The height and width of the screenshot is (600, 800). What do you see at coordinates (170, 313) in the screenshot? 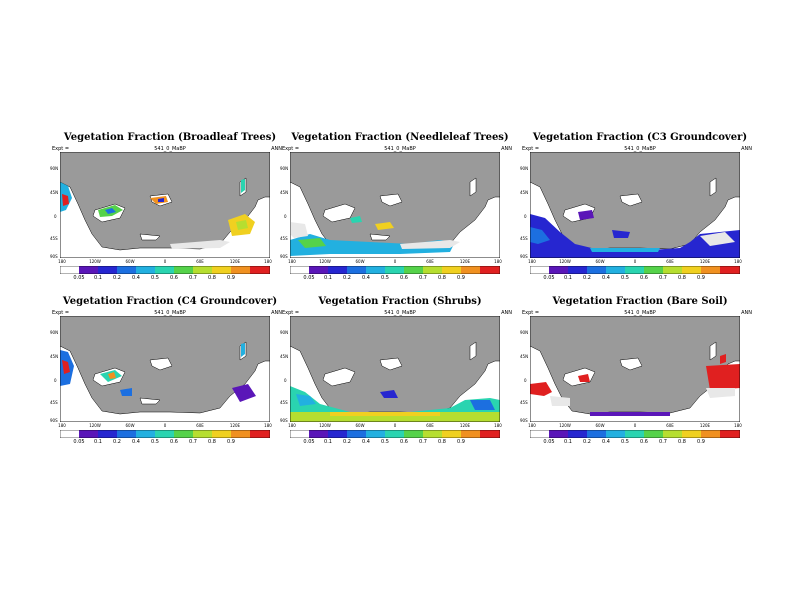
I see `expt-id: 541_0_MaBP` at bounding box center [170, 313].